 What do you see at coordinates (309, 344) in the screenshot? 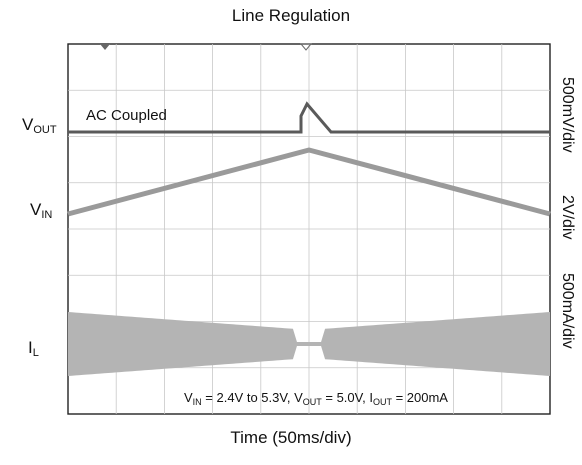
I see `il-trace` at bounding box center [309, 344].